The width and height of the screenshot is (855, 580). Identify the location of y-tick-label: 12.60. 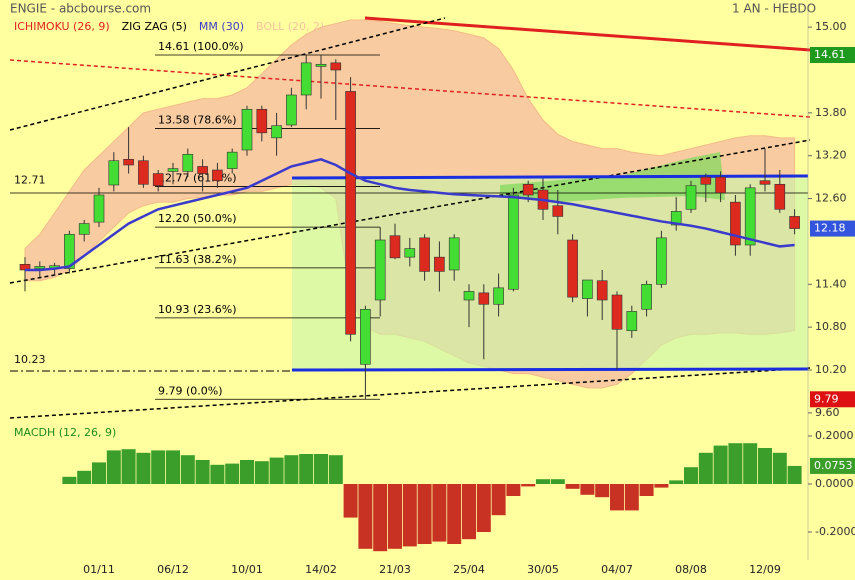
(831, 198).